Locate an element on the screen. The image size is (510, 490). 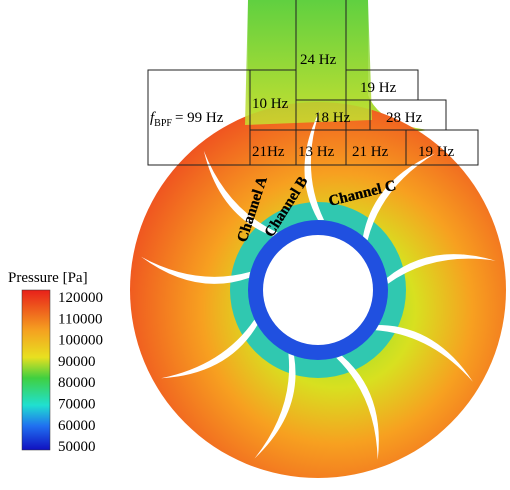
frequency-label: 28 Hz is located at coordinates (404, 118).